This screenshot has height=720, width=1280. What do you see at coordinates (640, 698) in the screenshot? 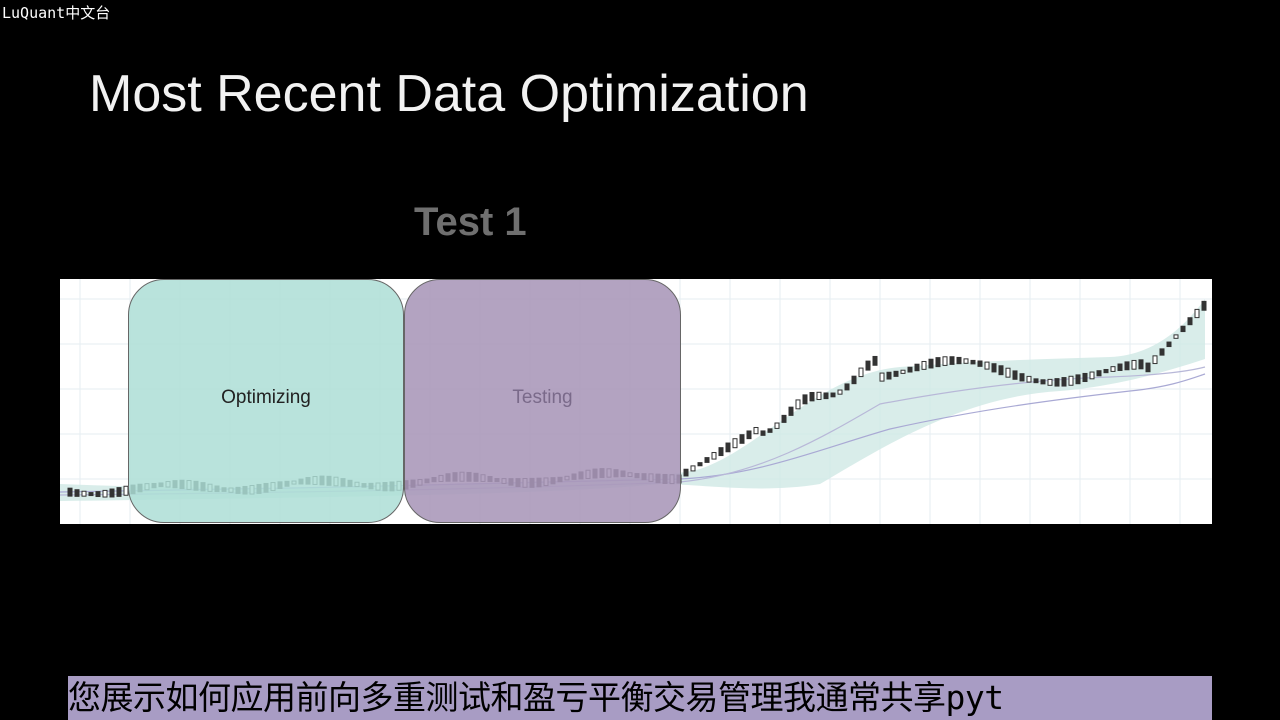
I see `subtitle-caption: 您展示如何应用前向多重测试和盈亏平衡交易管理我通常共享pyt` at bounding box center [640, 698].